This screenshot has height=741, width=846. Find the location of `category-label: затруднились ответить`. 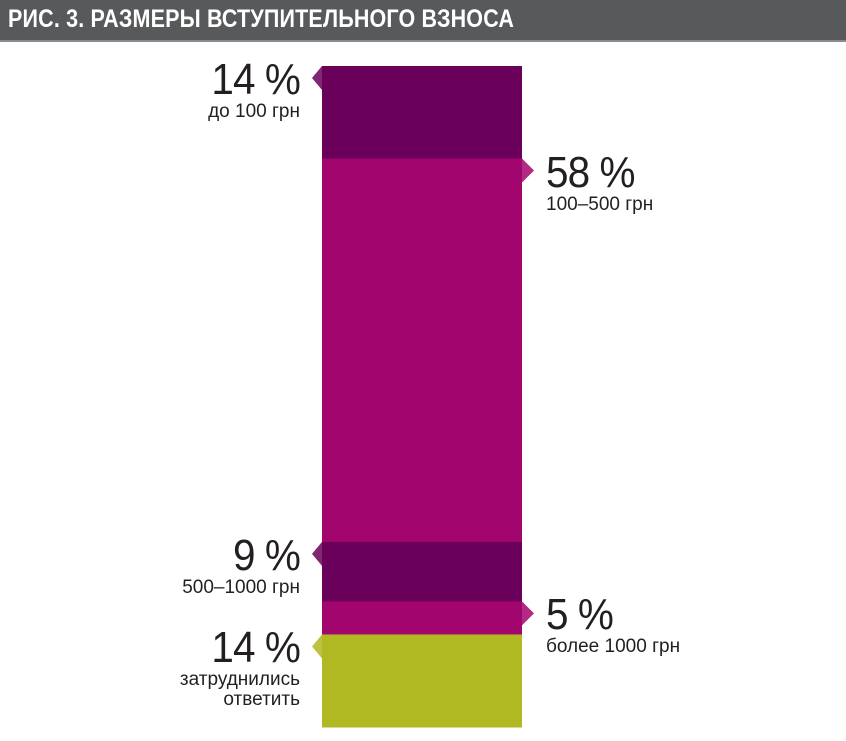

category-label: затруднились ответить is located at coordinates (239, 690).